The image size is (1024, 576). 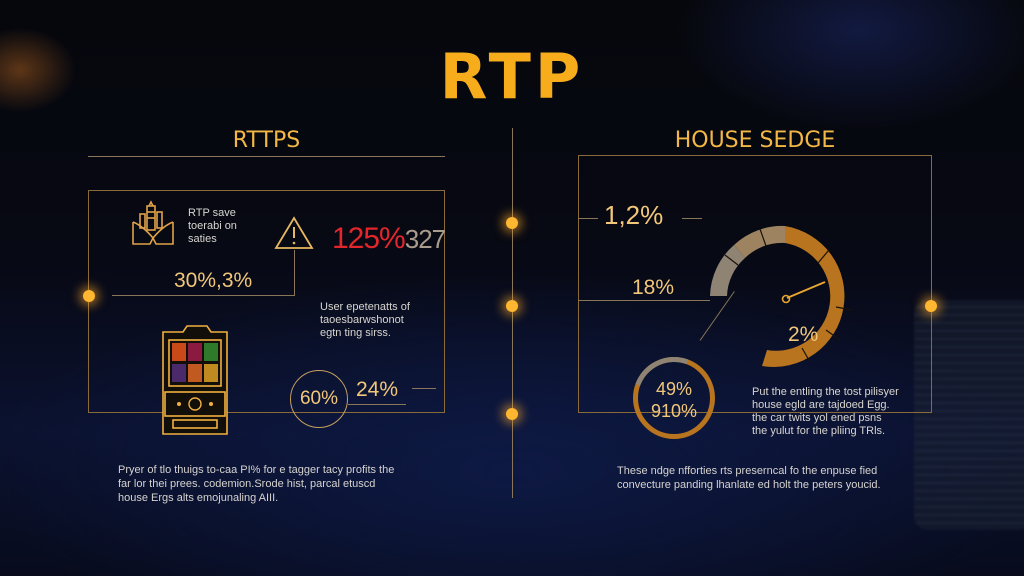 What do you see at coordinates (512, 313) in the screenshot?
I see `center-divider` at bounding box center [512, 313].